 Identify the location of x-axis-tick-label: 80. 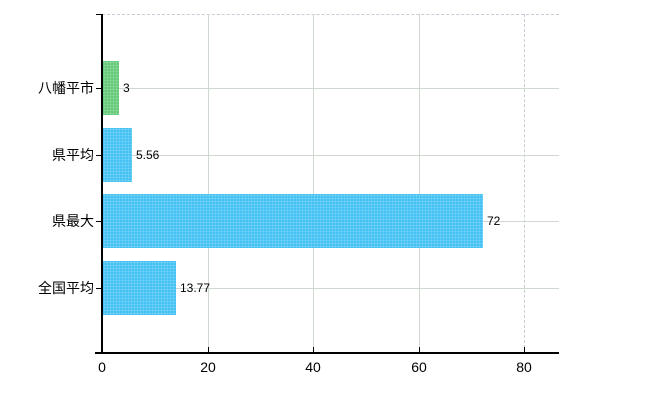
(524, 367).